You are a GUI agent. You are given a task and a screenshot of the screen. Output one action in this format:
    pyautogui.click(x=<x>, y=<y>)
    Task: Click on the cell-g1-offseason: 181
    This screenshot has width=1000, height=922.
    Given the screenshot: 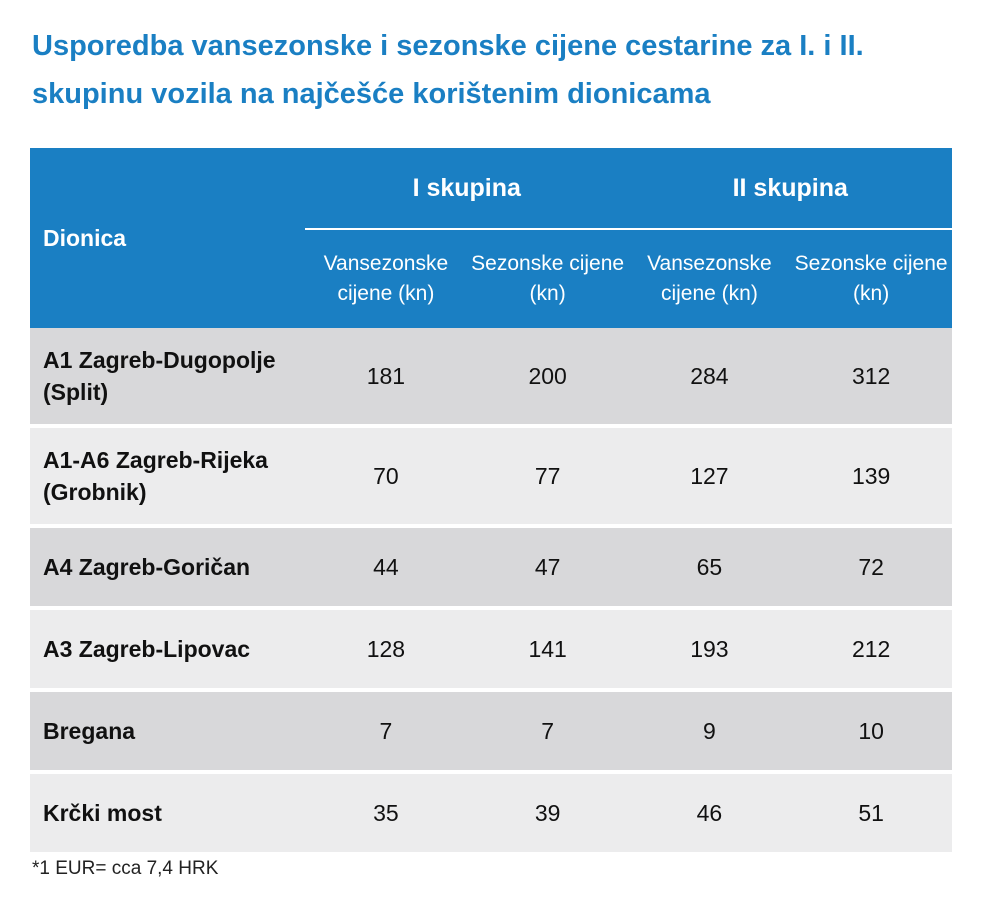 What is the action you would take?
    pyautogui.click(x=386, y=376)
    